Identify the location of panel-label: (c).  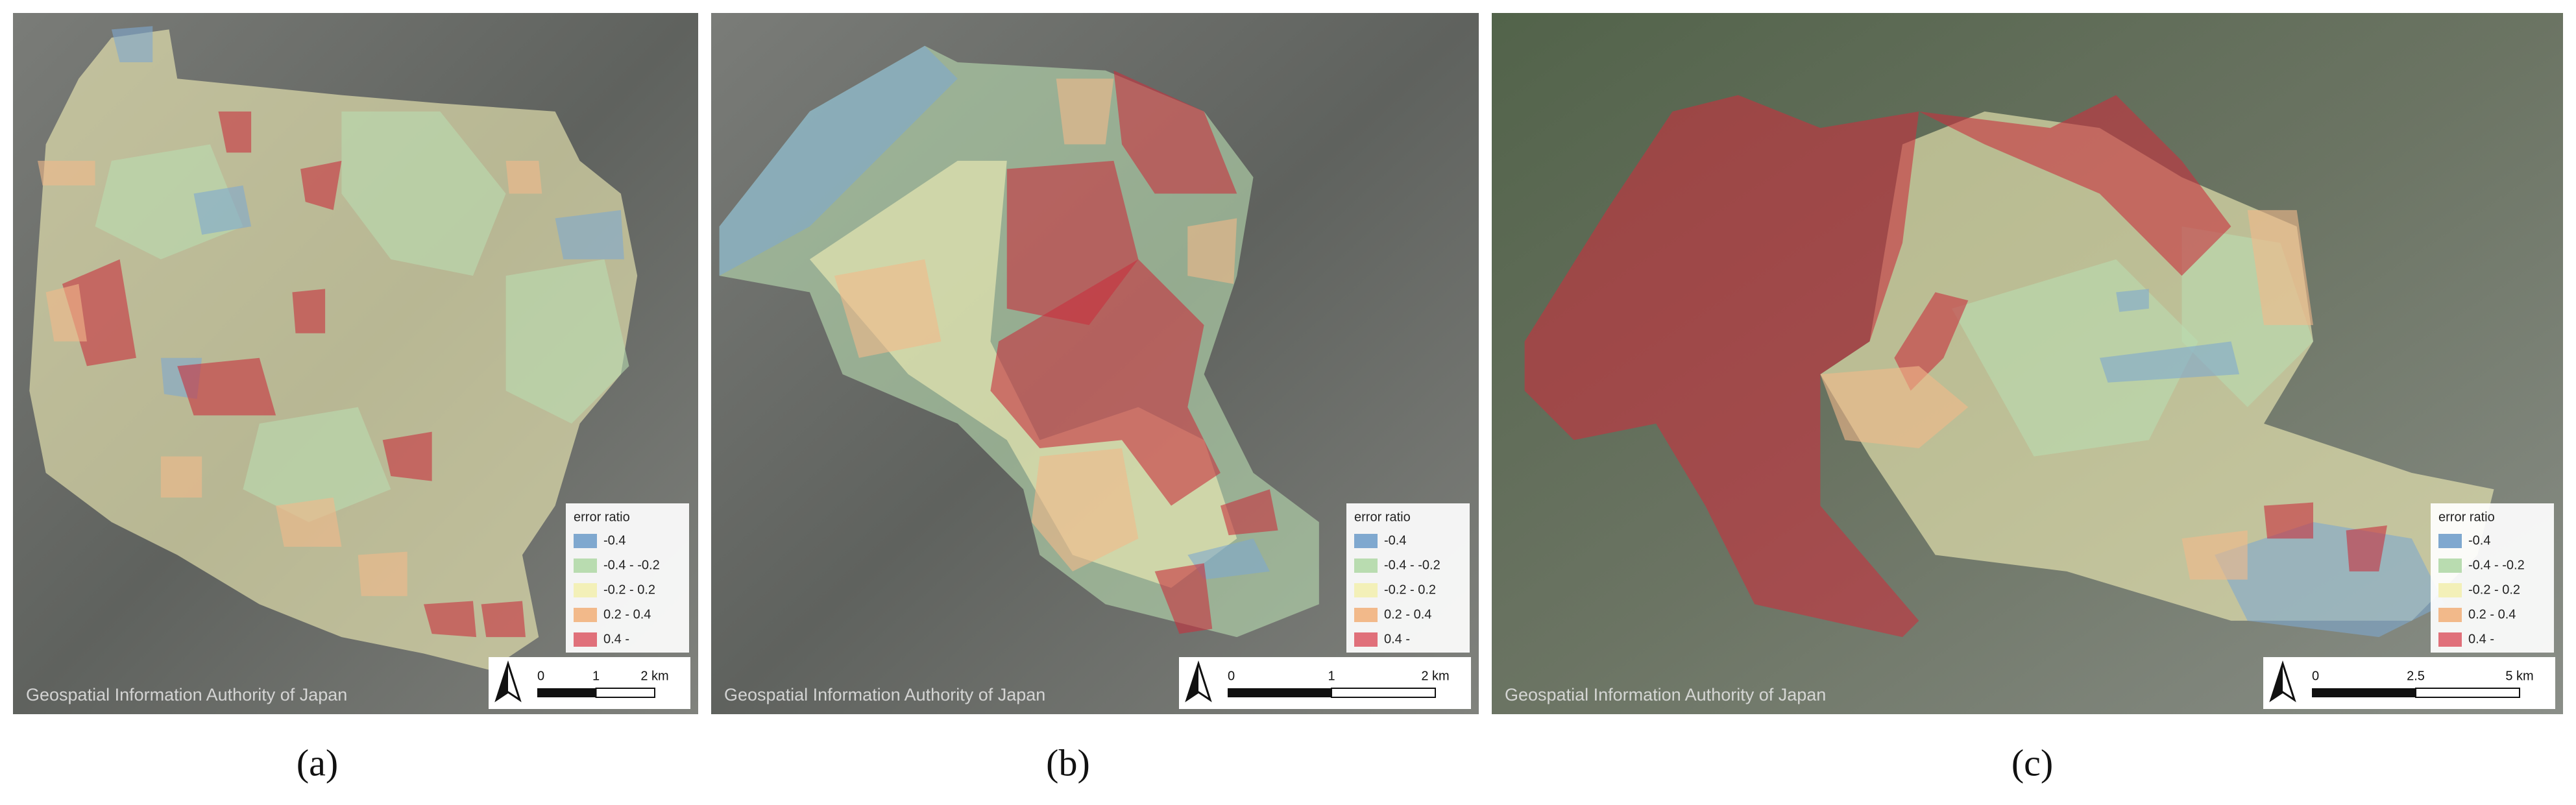
(2032, 763).